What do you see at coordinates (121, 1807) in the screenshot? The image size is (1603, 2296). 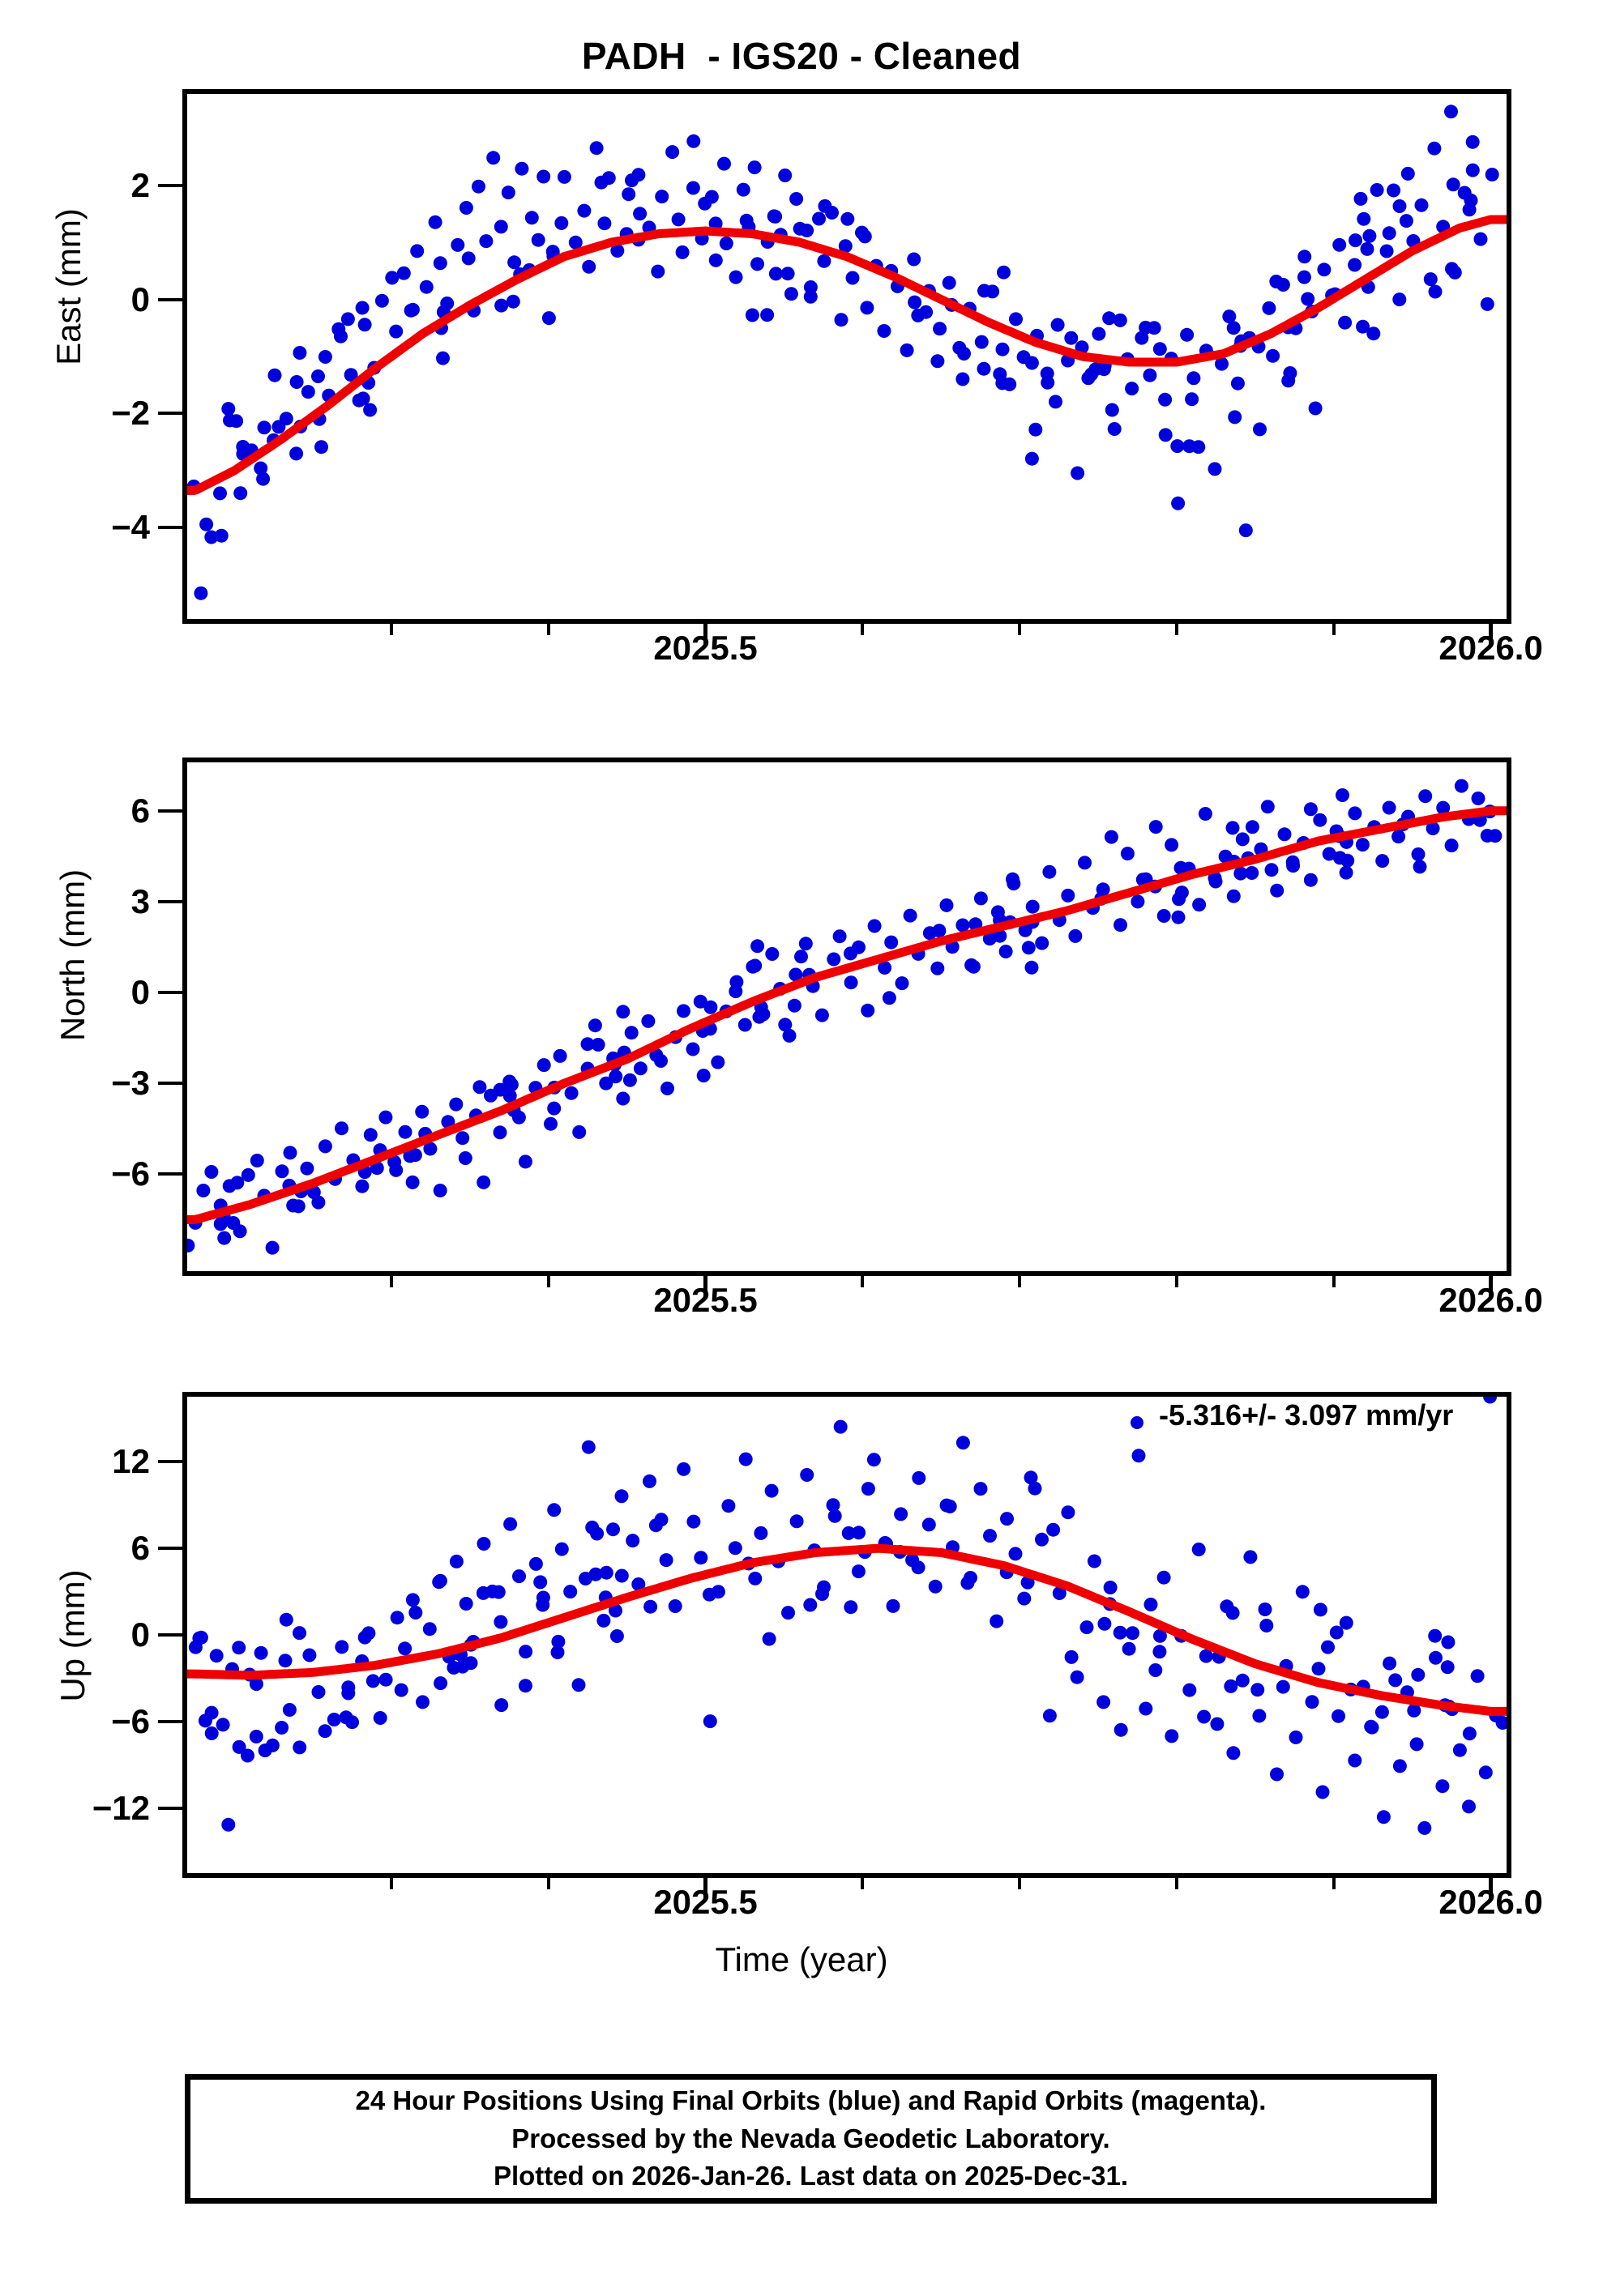 I see `y-tick-label: −12` at bounding box center [121, 1807].